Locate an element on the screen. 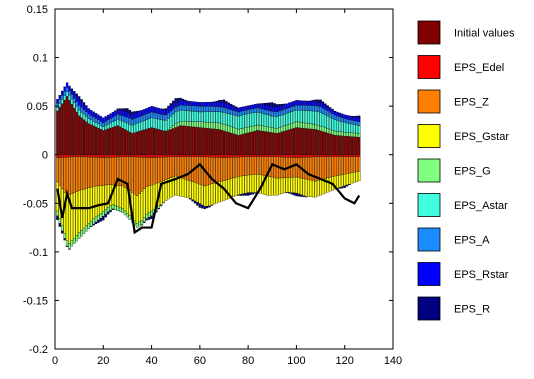 The height and width of the screenshot is (379, 534). x-tick-label: 100 is located at coordinates (296, 361).